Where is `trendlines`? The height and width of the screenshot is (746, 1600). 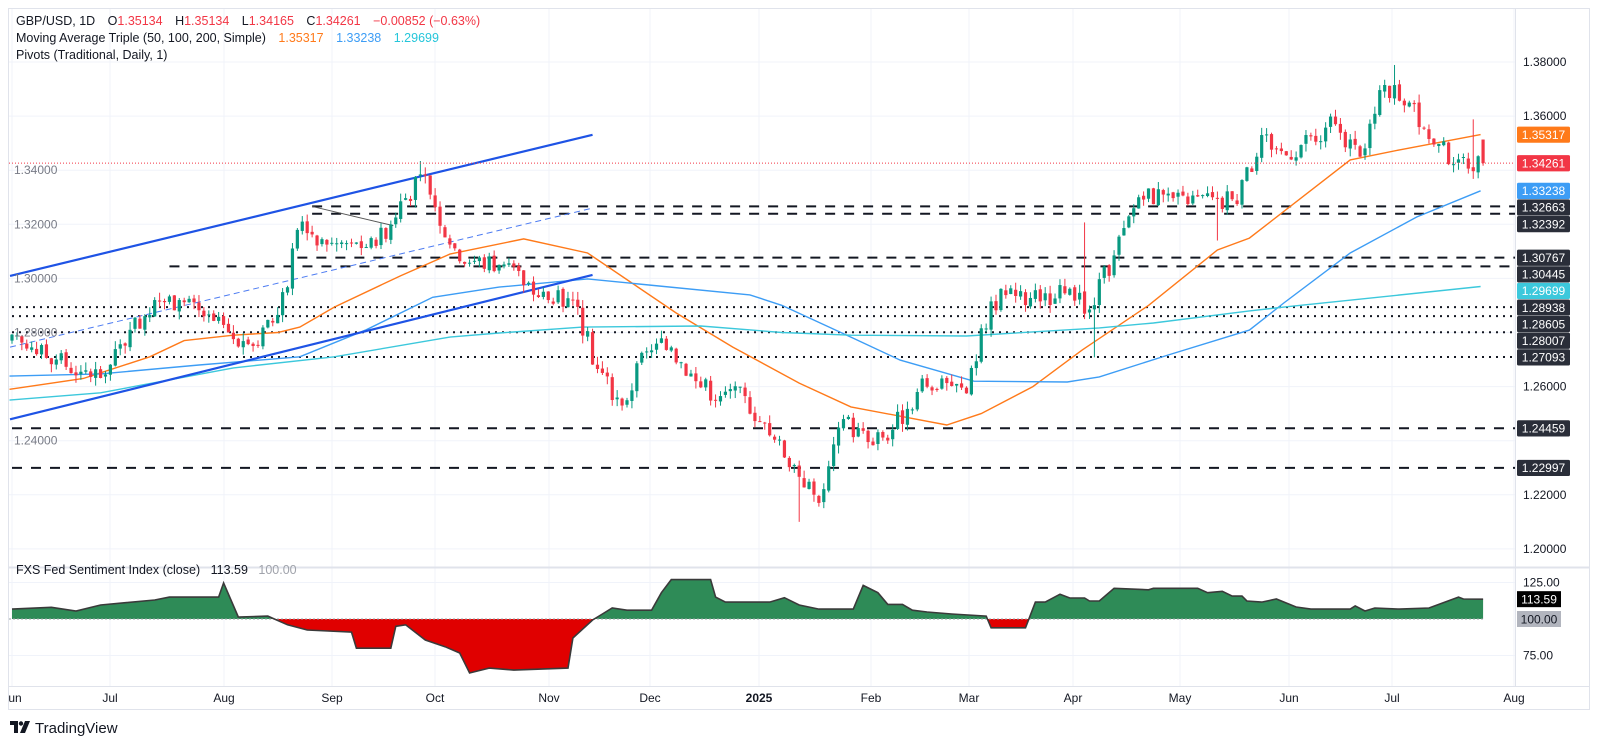 trendlines is located at coordinates (301, 277).